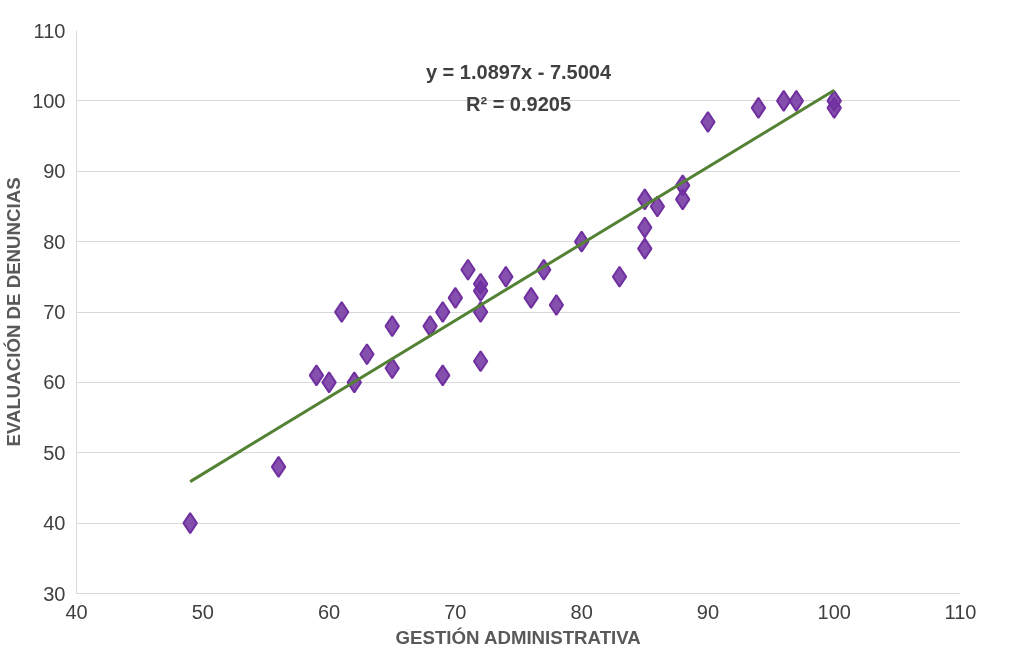  Describe the element at coordinates (49, 100) in the screenshot. I see `y-tick-label: 100` at that location.